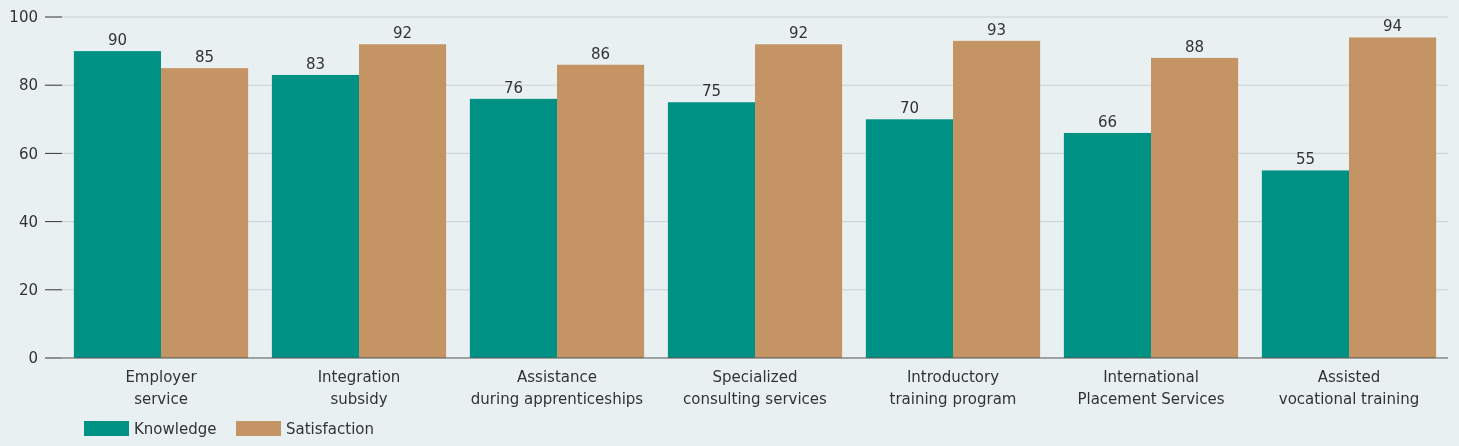 The image size is (1459, 446). I want to click on x-tick-label: Assisted vocational training, so click(1349, 388).